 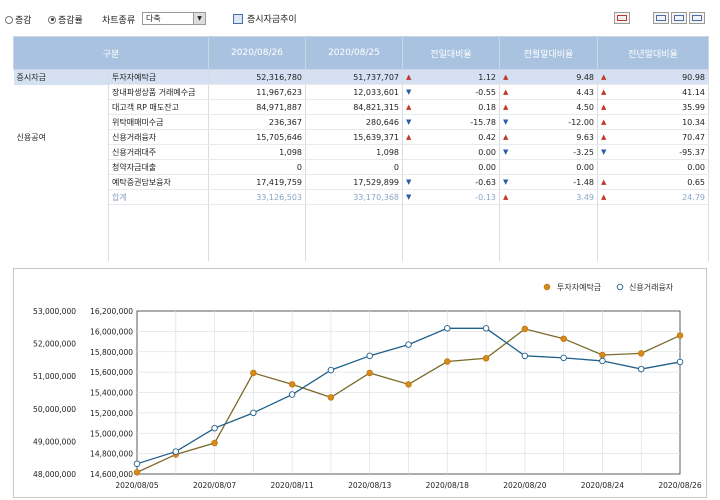 What do you see at coordinates (111, 372) in the screenshot?
I see `y-right-tick-label: 15,600,000` at bounding box center [111, 372].